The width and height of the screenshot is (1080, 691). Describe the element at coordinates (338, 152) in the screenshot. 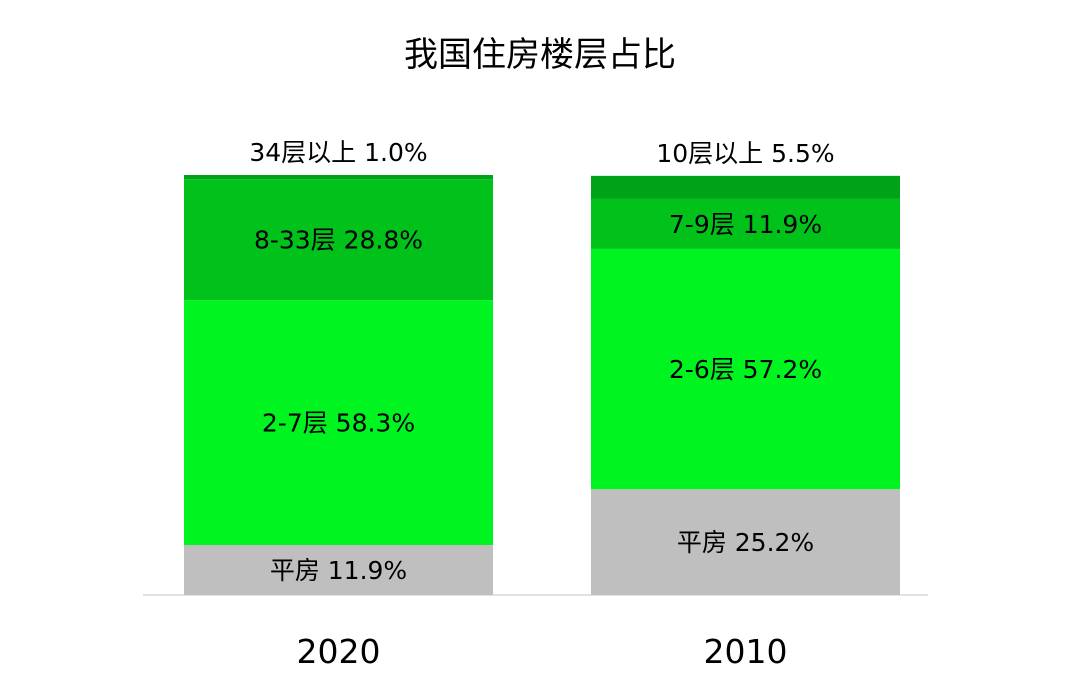

I see `bar-segment-label-2020-3: 34层以上 1.0%` at that location.